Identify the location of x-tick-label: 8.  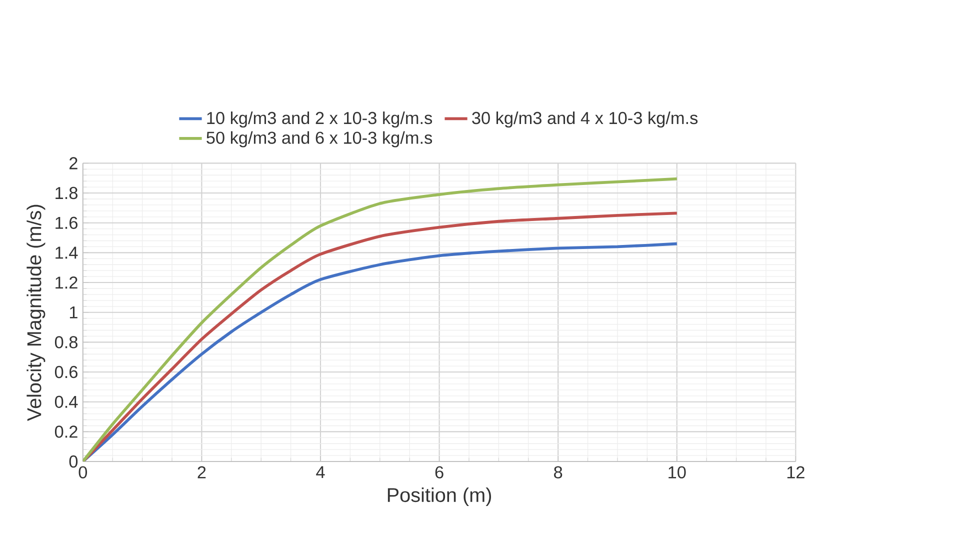
(558, 472).